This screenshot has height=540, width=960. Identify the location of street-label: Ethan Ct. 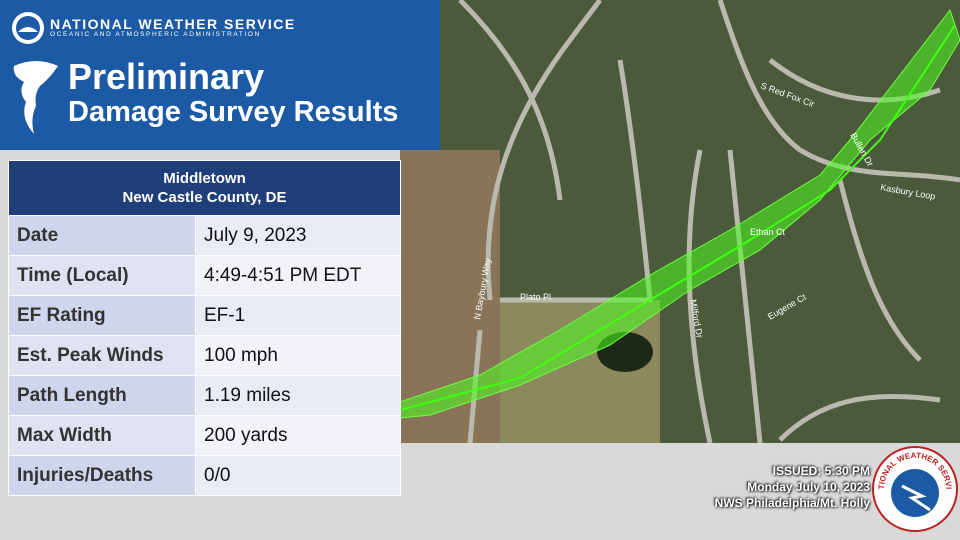
(768, 232).